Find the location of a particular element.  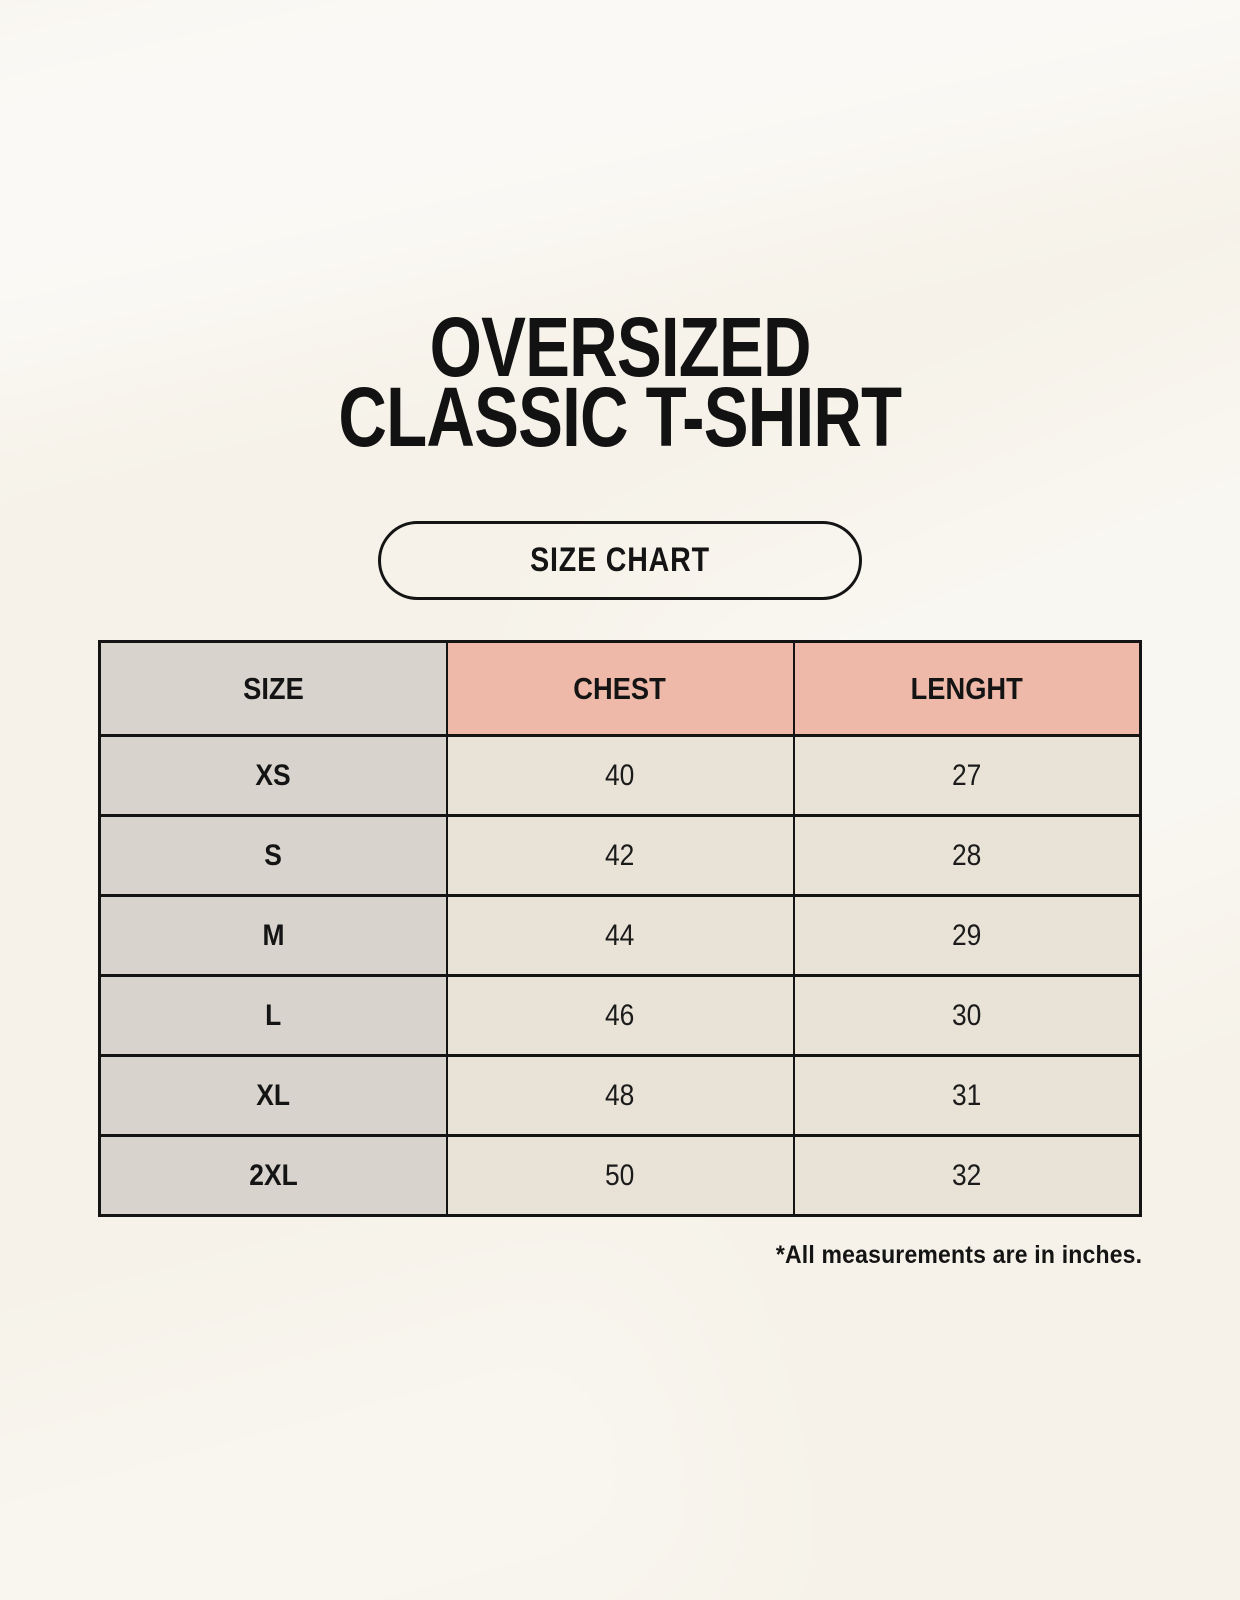

length-value-cell: 30 is located at coordinates (967, 1015).